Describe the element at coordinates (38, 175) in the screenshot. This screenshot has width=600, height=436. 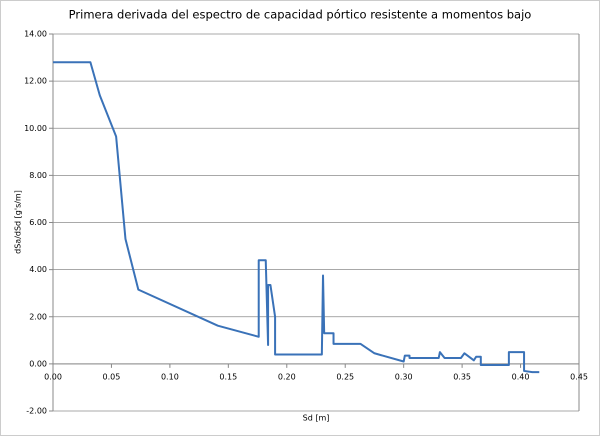
I see `y-tick-label: 8.00` at that location.